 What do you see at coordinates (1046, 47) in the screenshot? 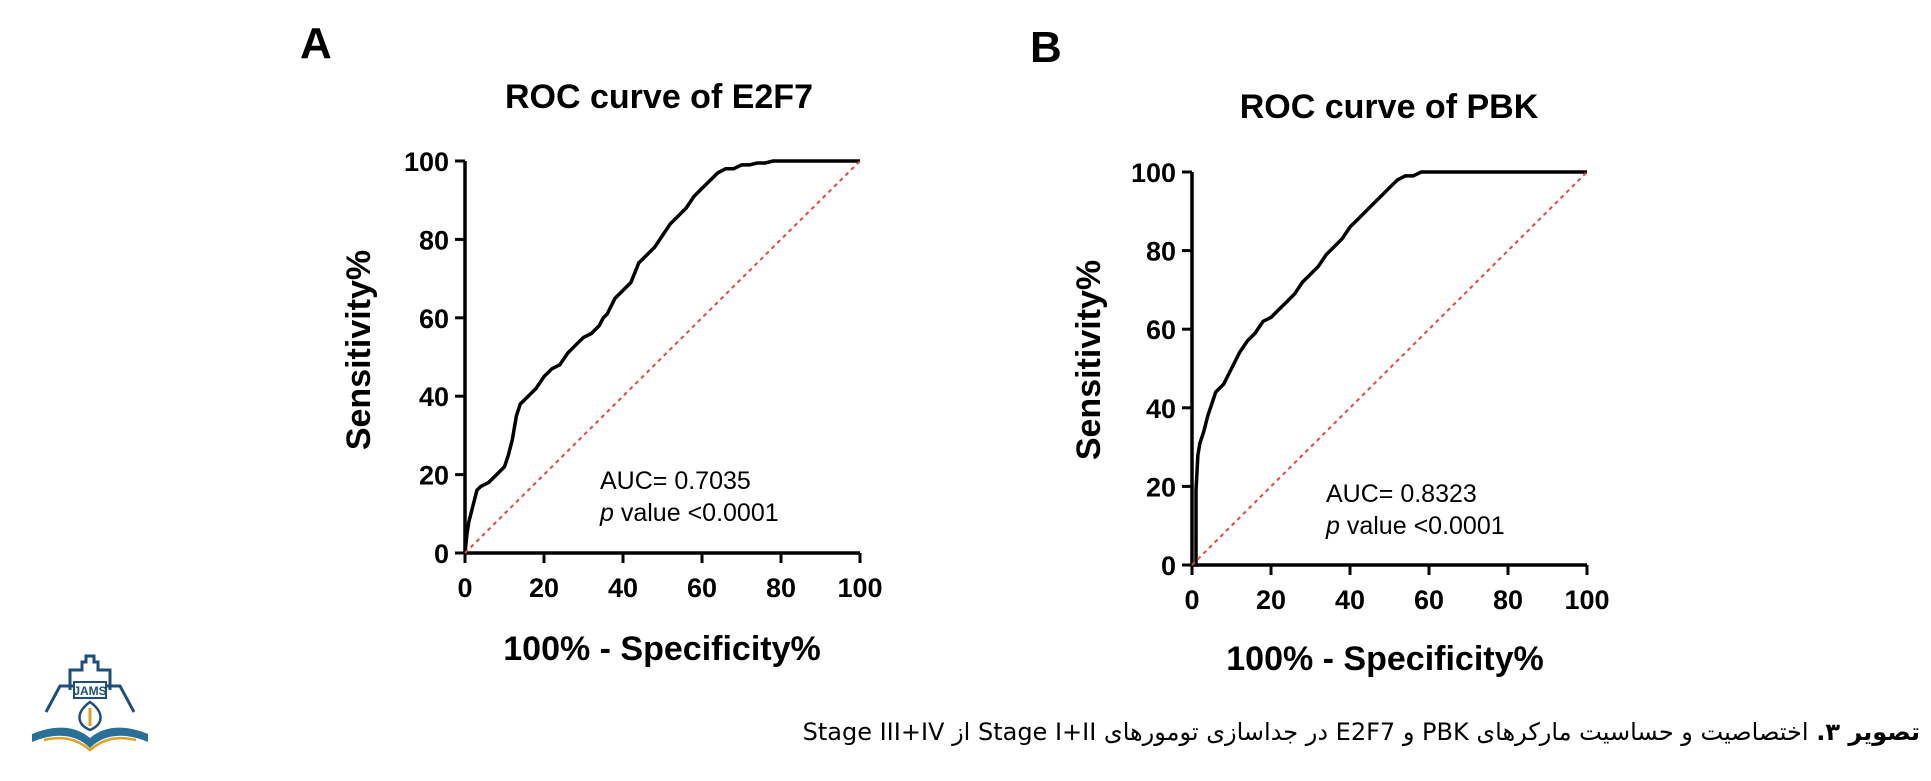
I see `panel-letter: B` at bounding box center [1046, 47].